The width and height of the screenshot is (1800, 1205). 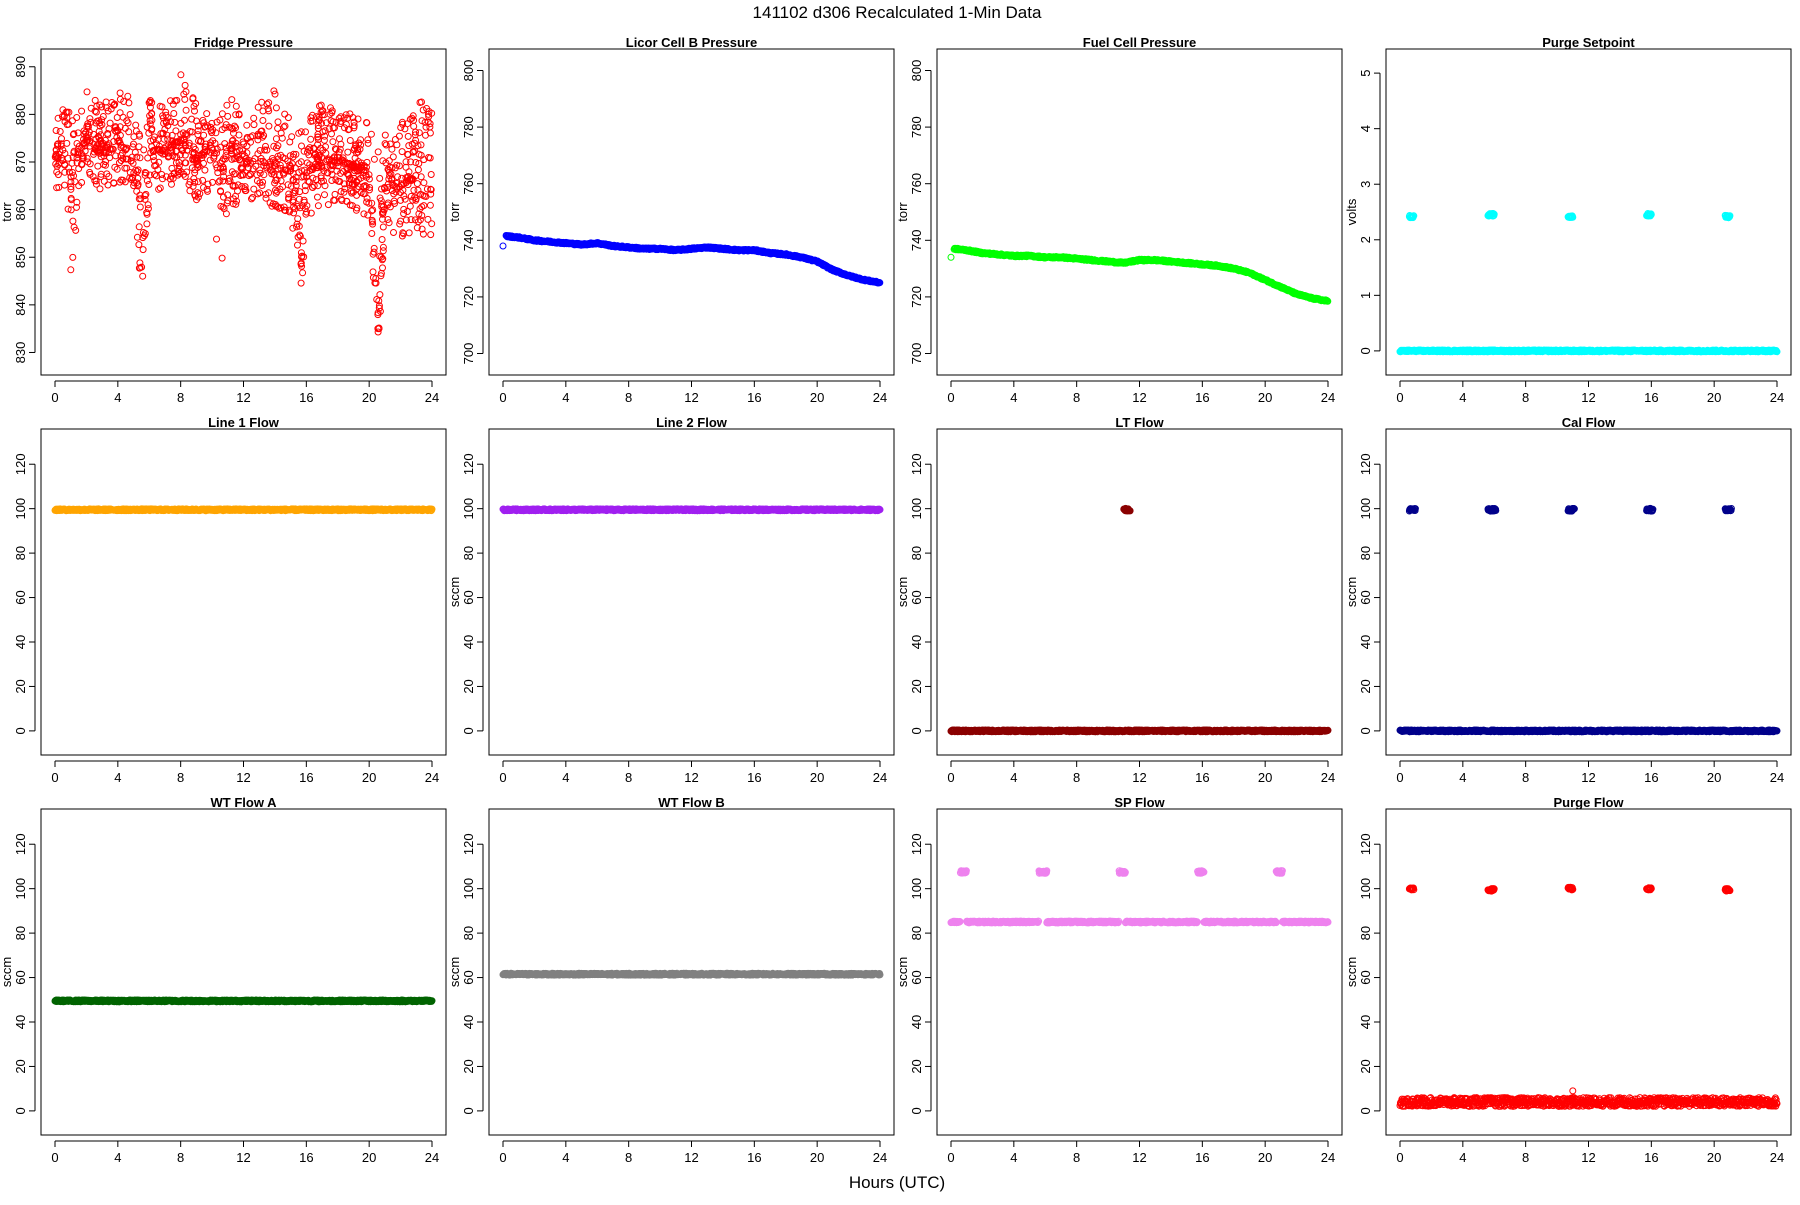 I want to click on y-axis-label: volts, so click(x=1351, y=211).